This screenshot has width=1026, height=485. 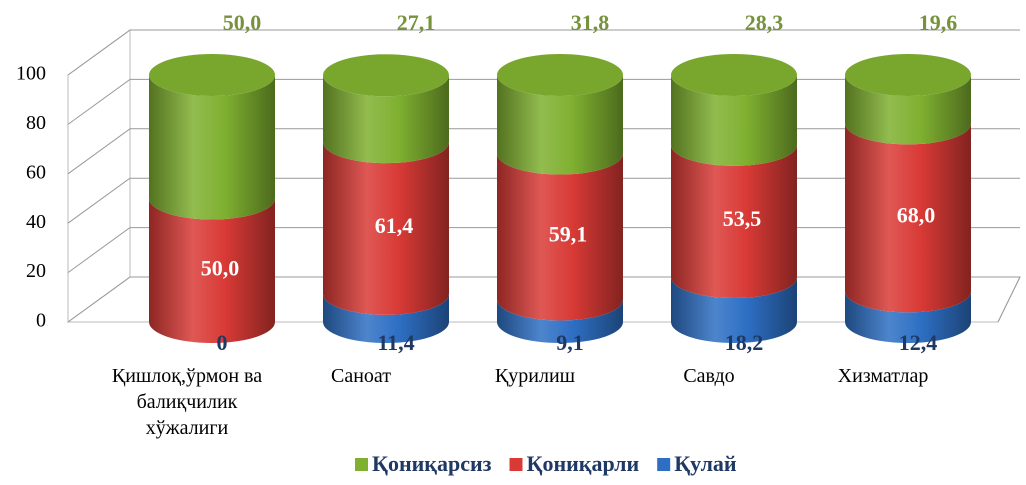 I want to click on data-label: 61,4, so click(x=394, y=225).